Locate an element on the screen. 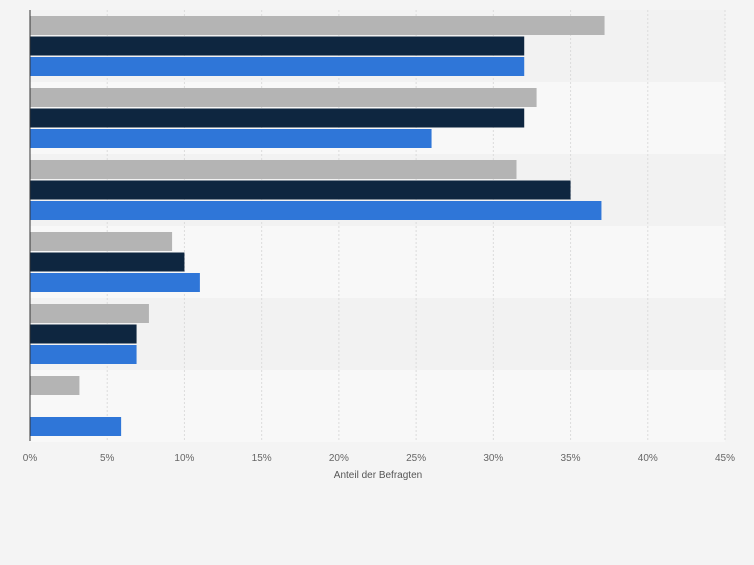  x-tick-labels: 0% 5% 10% 15% 20% 25% 30% 35% 40% 45% is located at coordinates (379, 458).